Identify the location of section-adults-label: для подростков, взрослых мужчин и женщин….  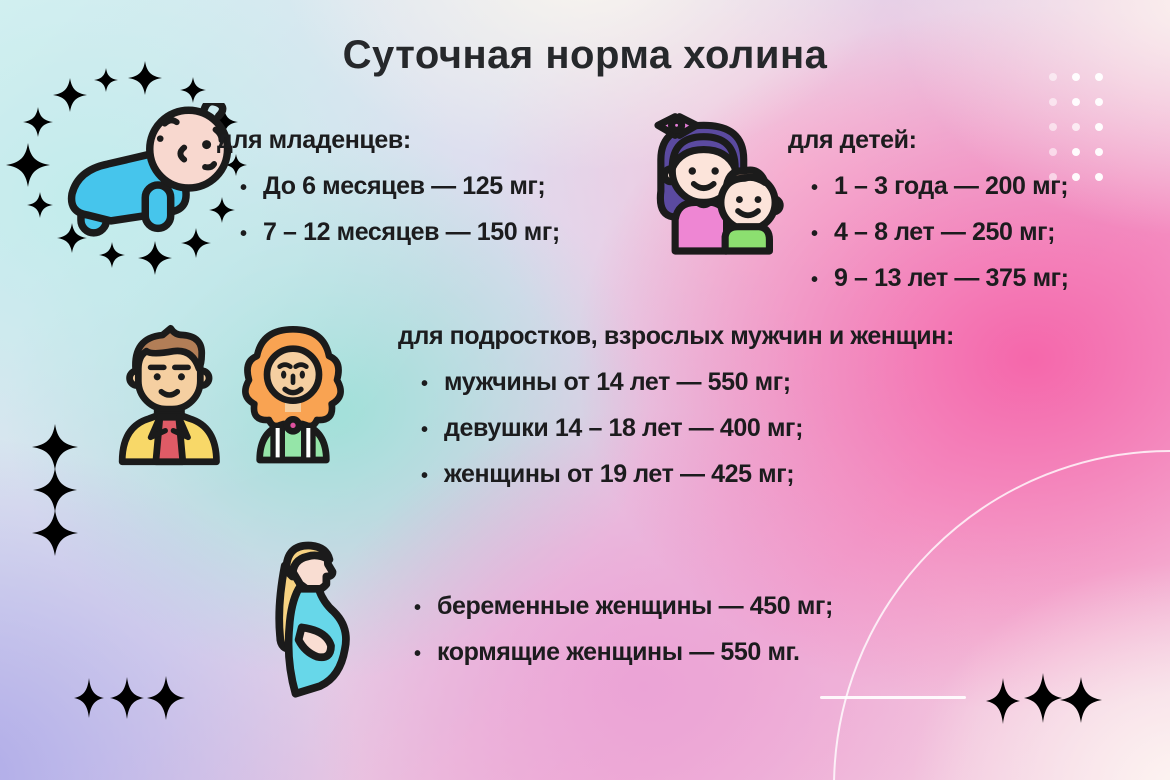
(676, 336).